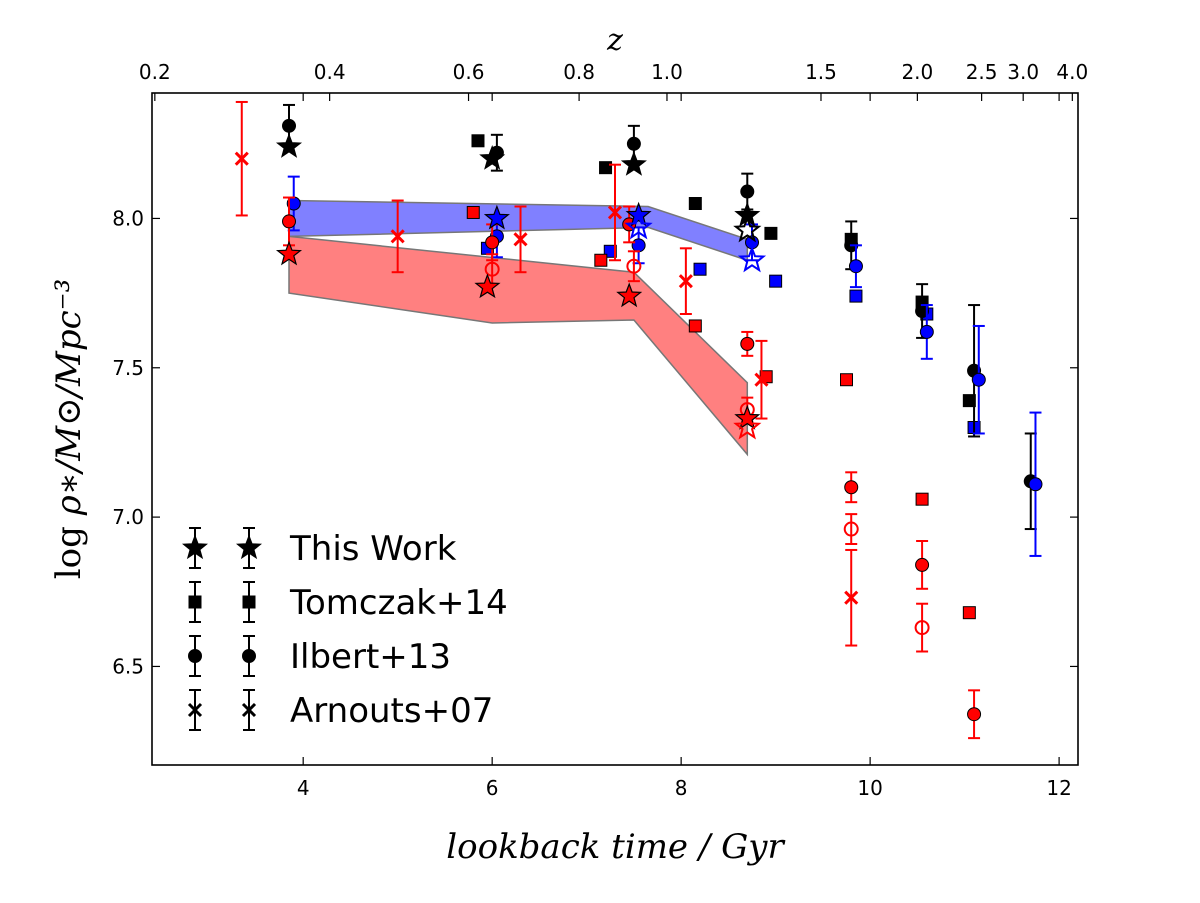  I want to click on legend-item: Tomczak+14, so click(348, 602).